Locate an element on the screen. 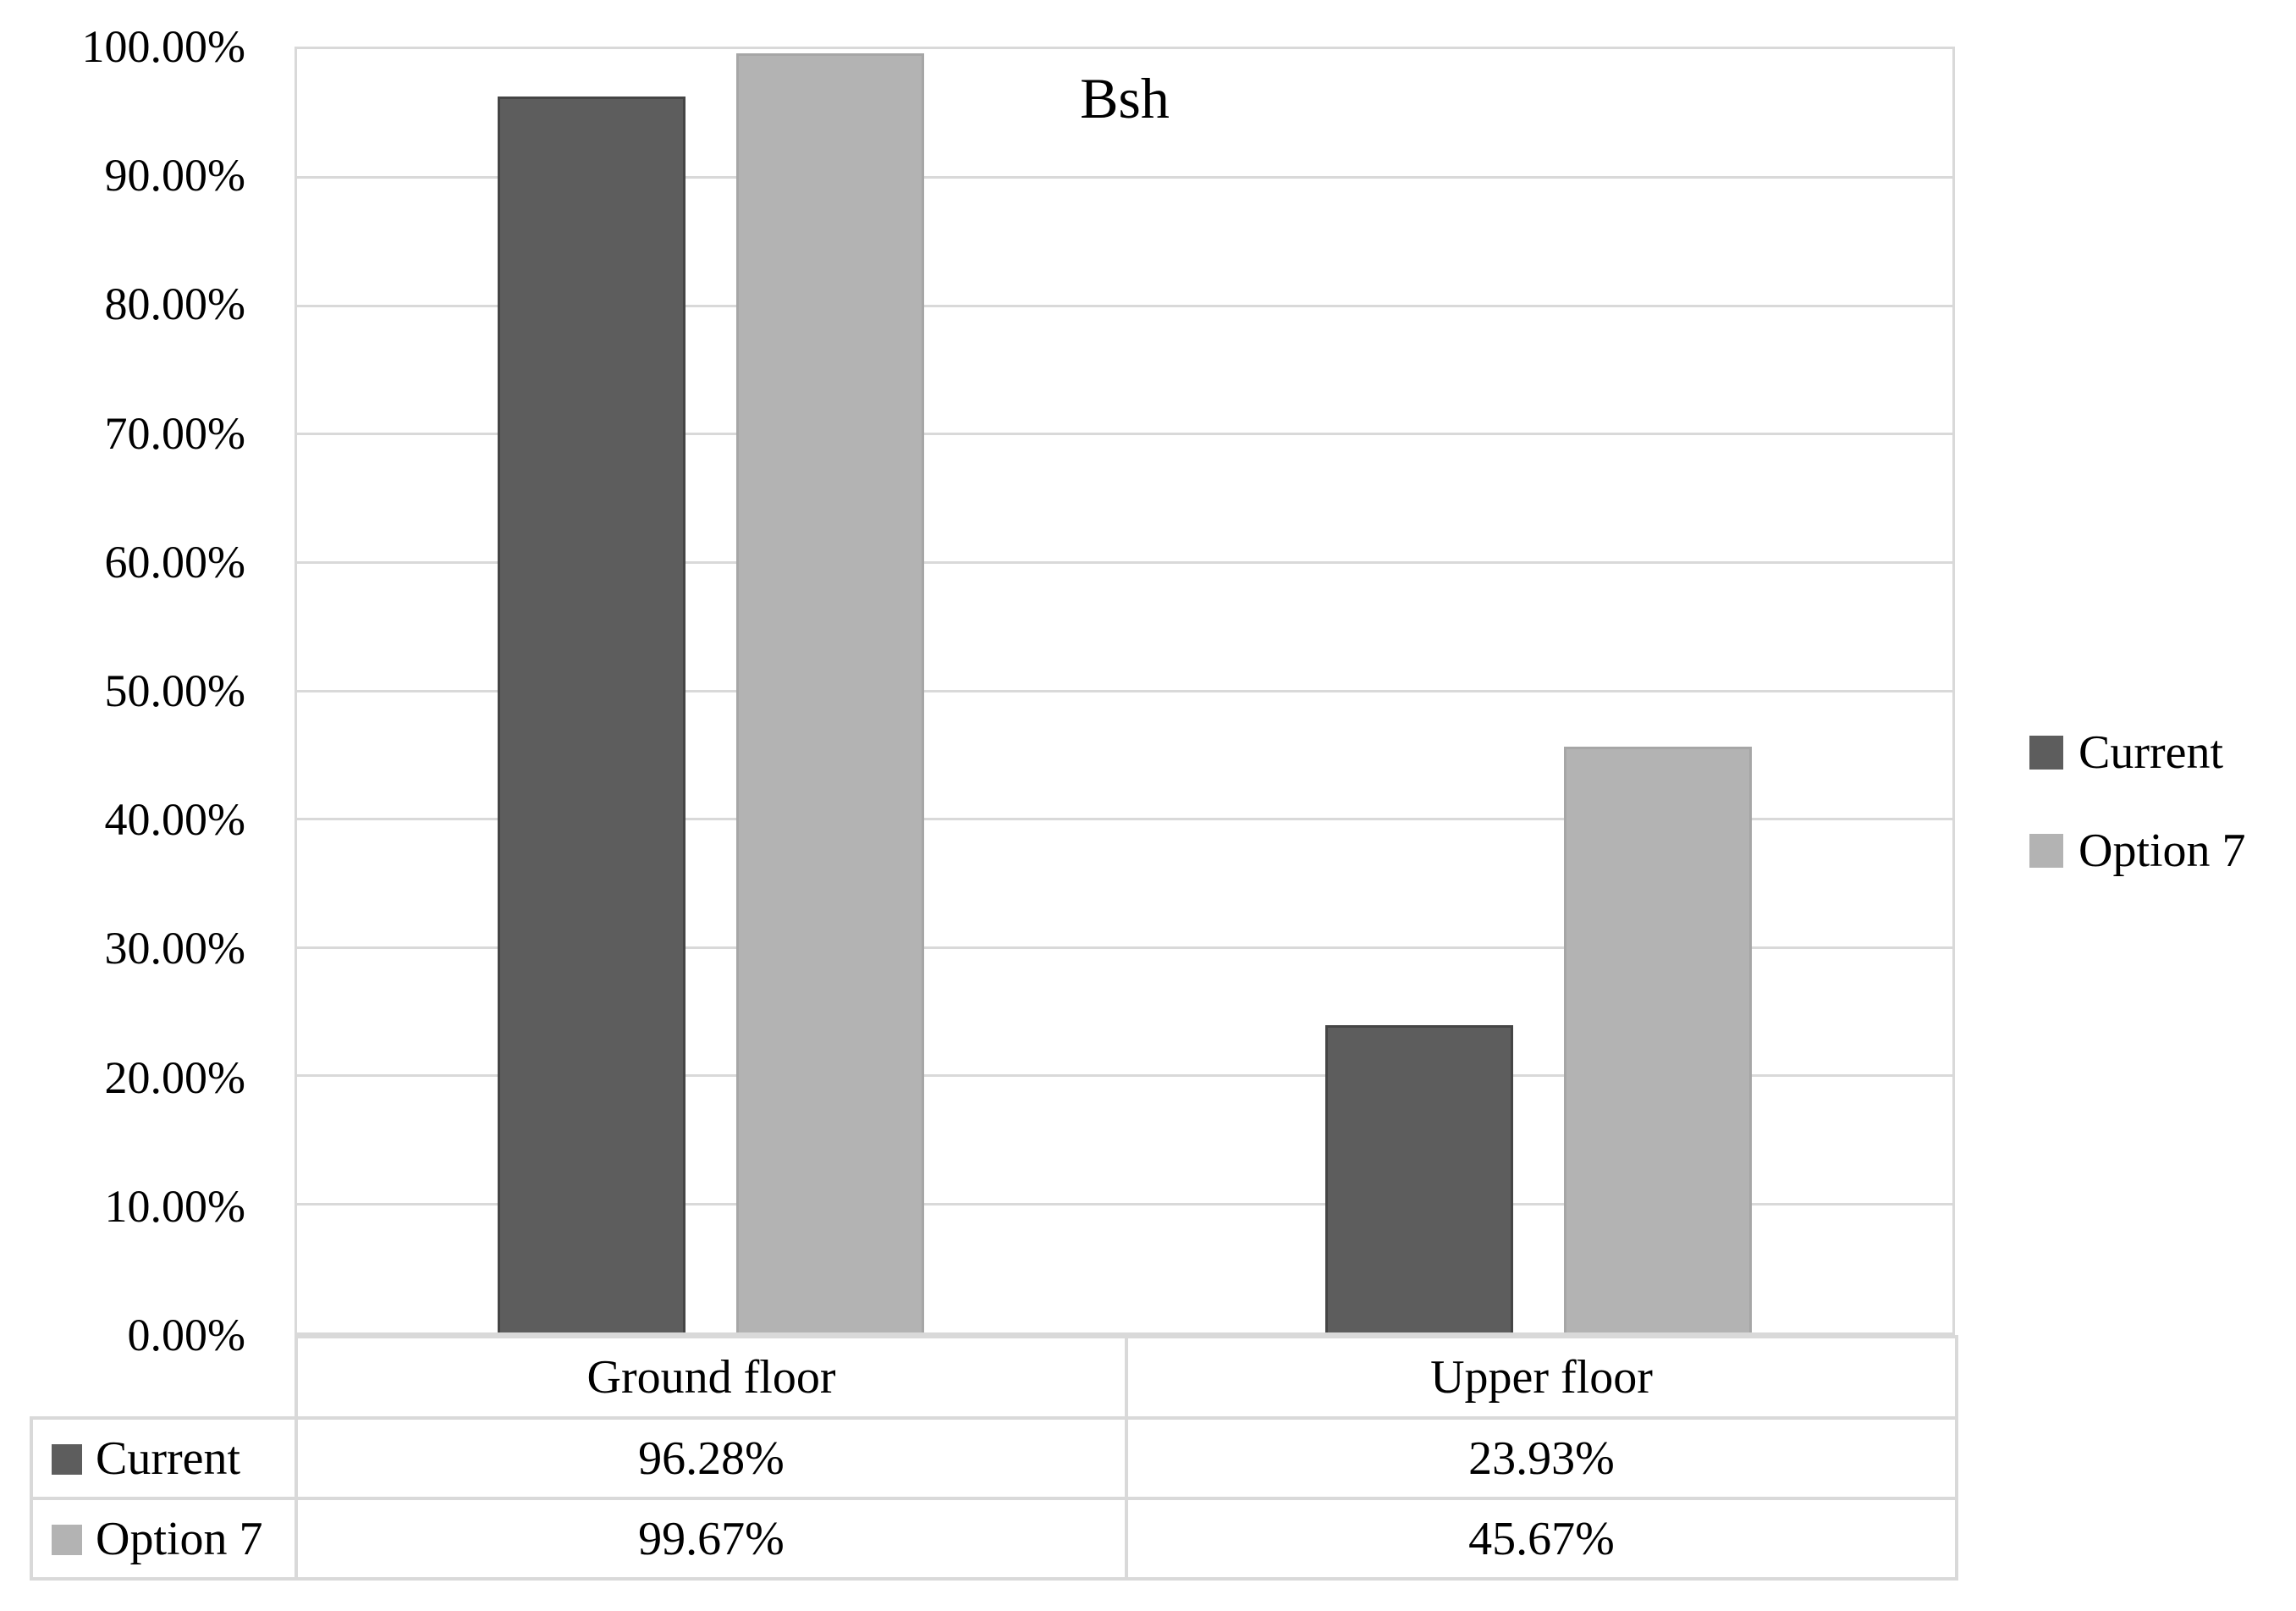  y-axis-tick-label: 0.00% is located at coordinates (186, 1335).